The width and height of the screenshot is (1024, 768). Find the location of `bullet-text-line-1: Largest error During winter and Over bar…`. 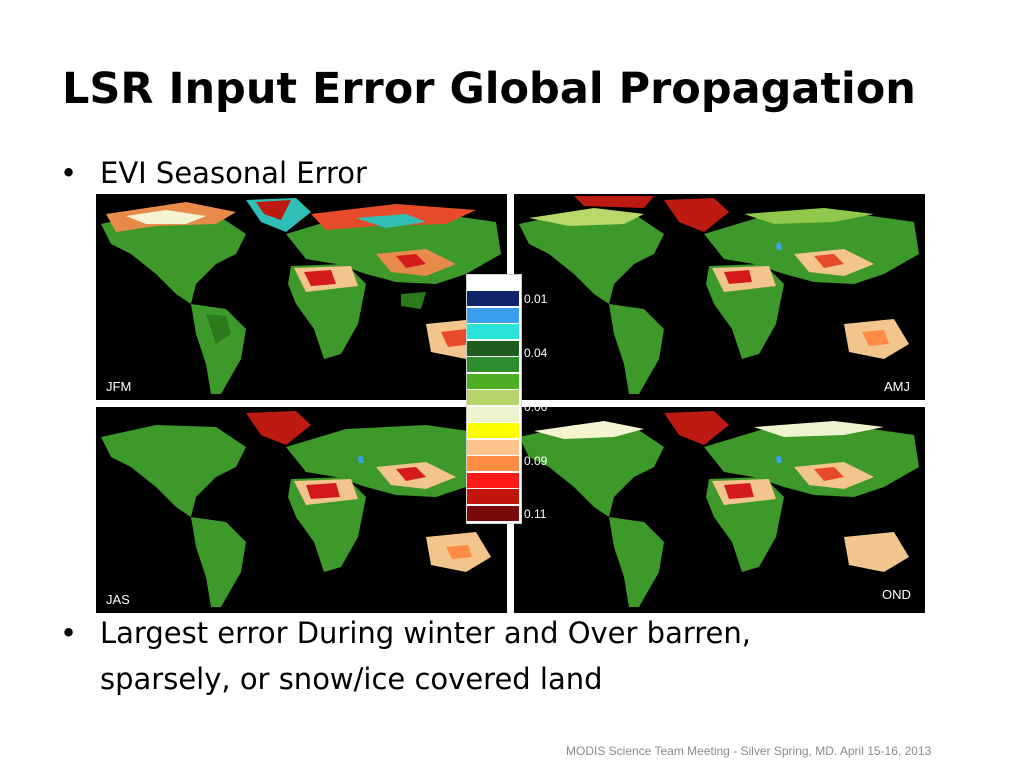

bullet-text-line-1: Largest error During winter and Over bar… is located at coordinates (425, 633).